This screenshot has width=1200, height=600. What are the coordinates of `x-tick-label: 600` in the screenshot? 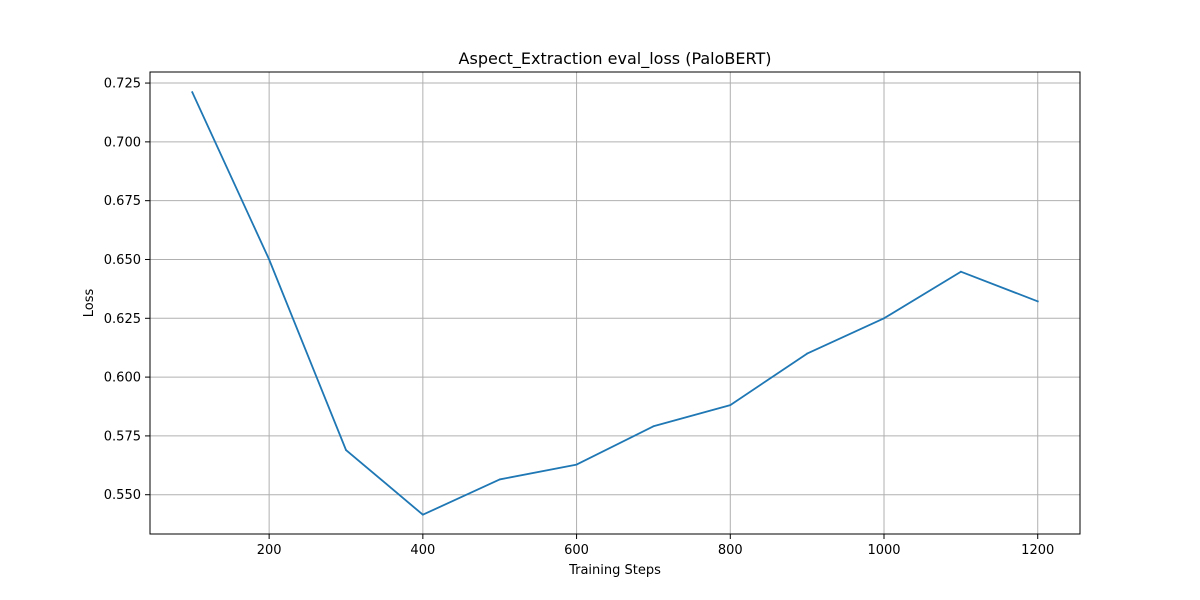 It's located at (576, 550).